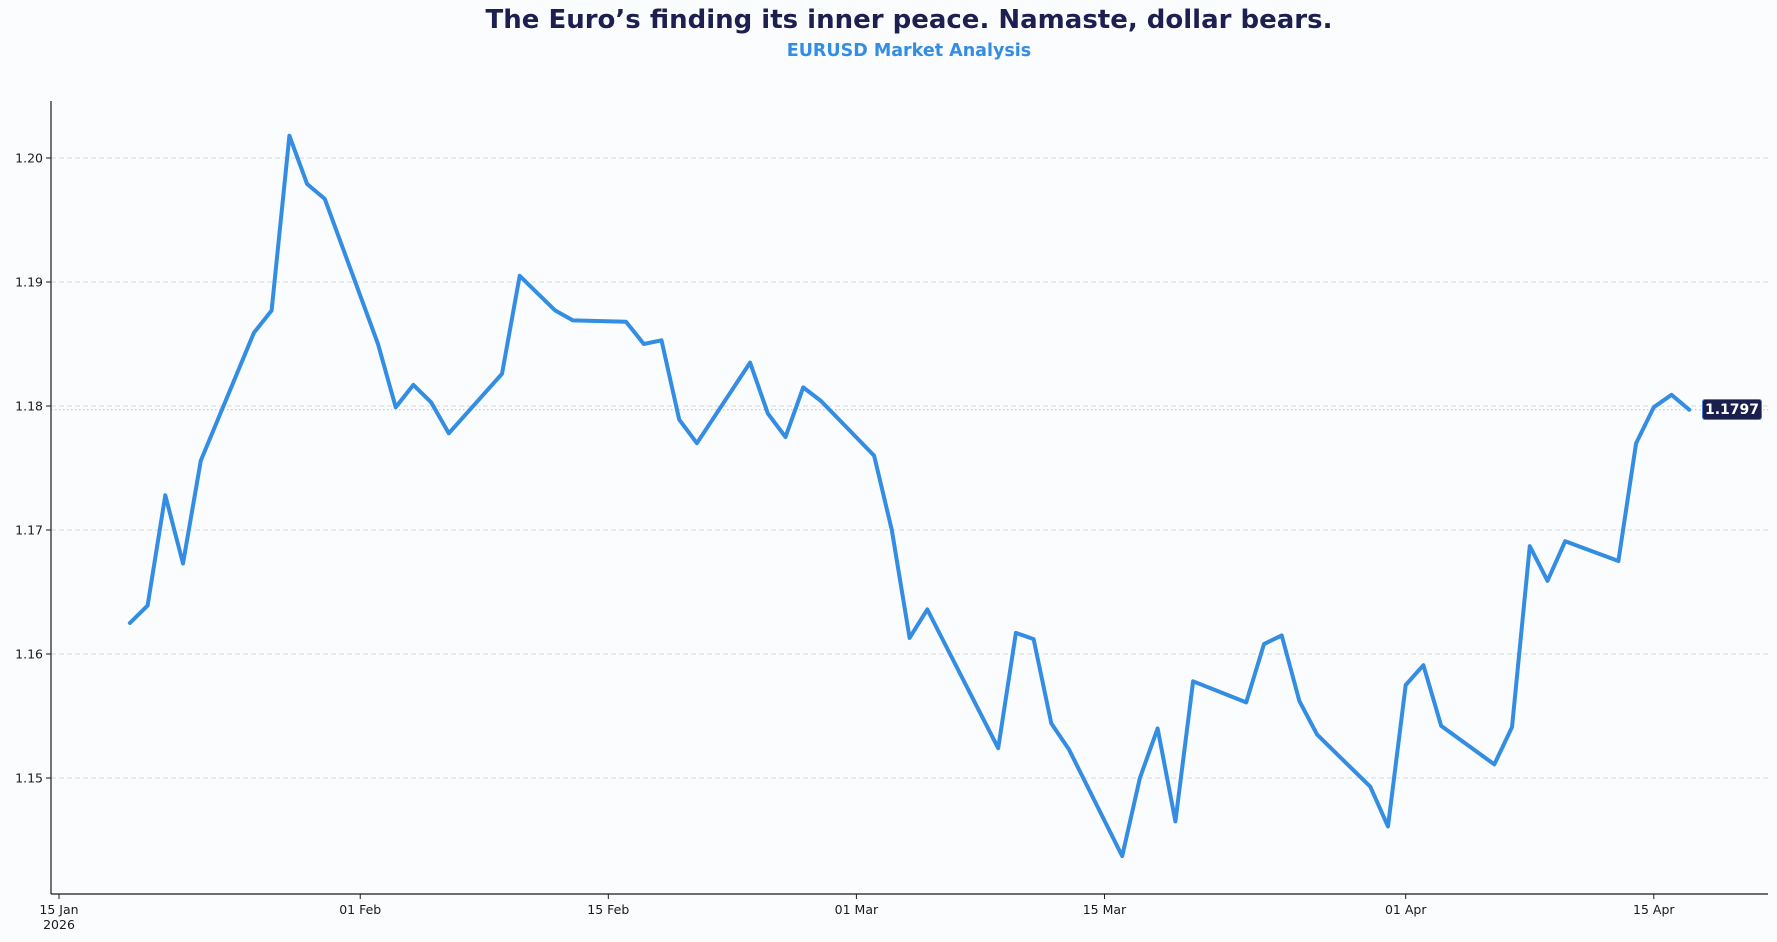 The width and height of the screenshot is (1777, 942). What do you see at coordinates (857, 909) in the screenshot?
I see `x-tick-label: 01 Mar` at bounding box center [857, 909].